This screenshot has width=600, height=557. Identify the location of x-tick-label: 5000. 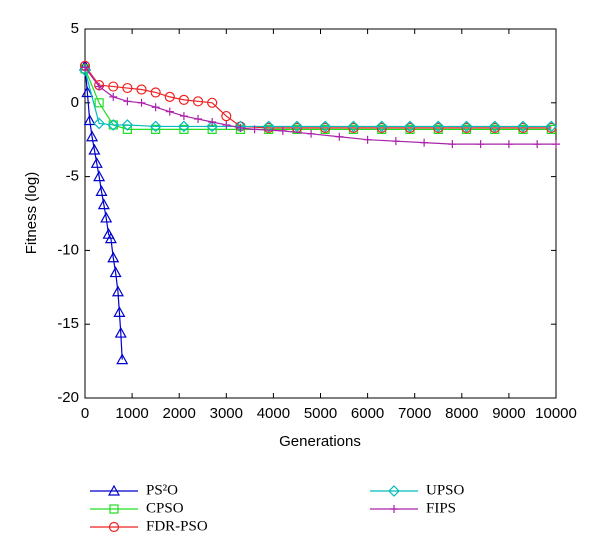
(320, 413).